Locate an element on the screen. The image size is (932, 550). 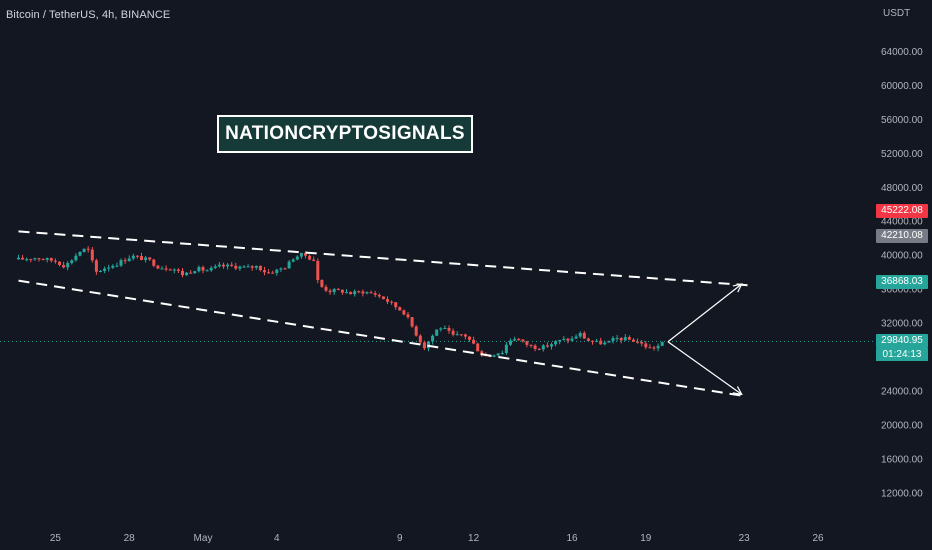
y-tick-label: 12000.00 is located at coordinates (902, 493).